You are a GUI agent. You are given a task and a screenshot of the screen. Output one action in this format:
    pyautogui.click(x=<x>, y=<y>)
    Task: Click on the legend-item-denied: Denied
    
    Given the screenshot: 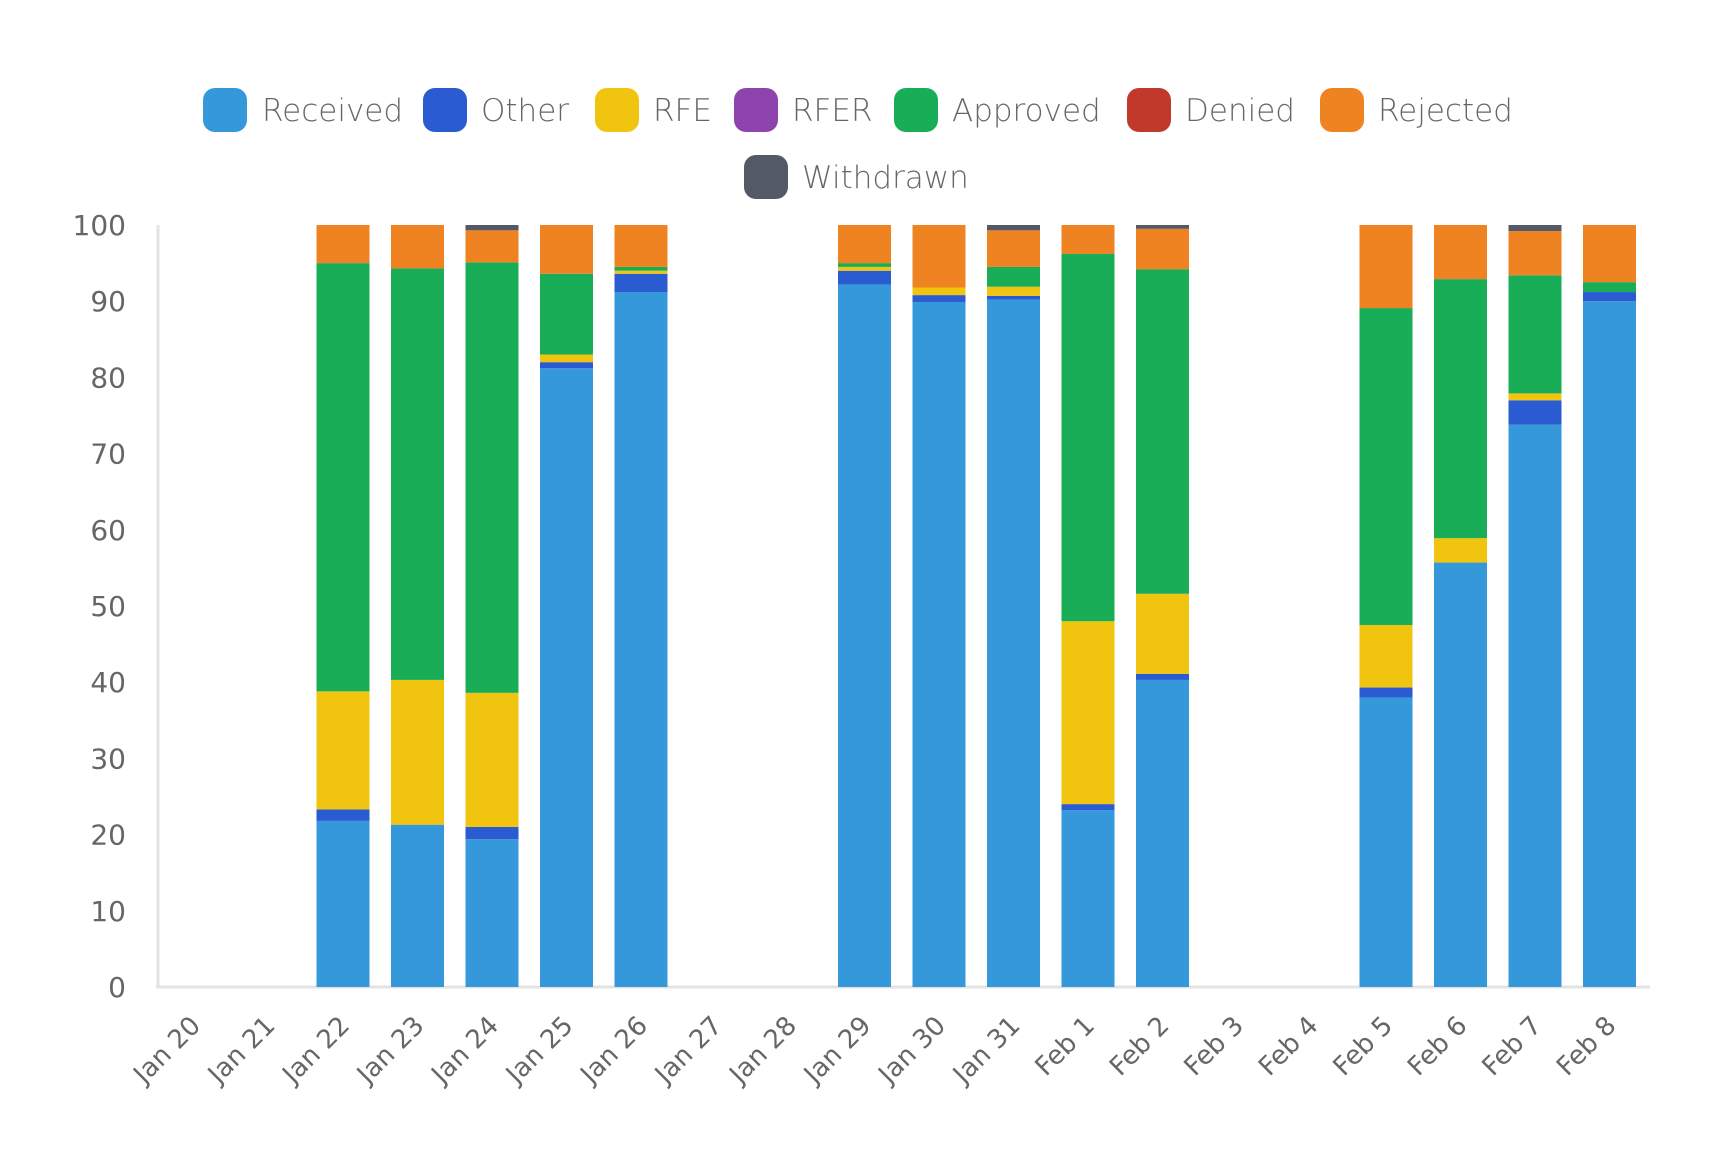 What is the action you would take?
    pyautogui.click(x=1211, y=110)
    